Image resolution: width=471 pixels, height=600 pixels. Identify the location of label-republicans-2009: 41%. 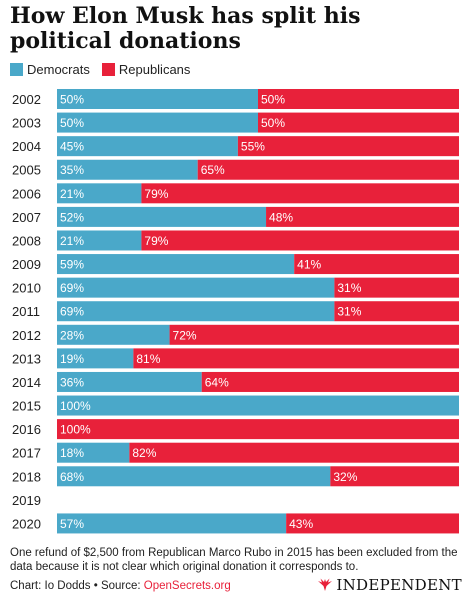
(309, 265).